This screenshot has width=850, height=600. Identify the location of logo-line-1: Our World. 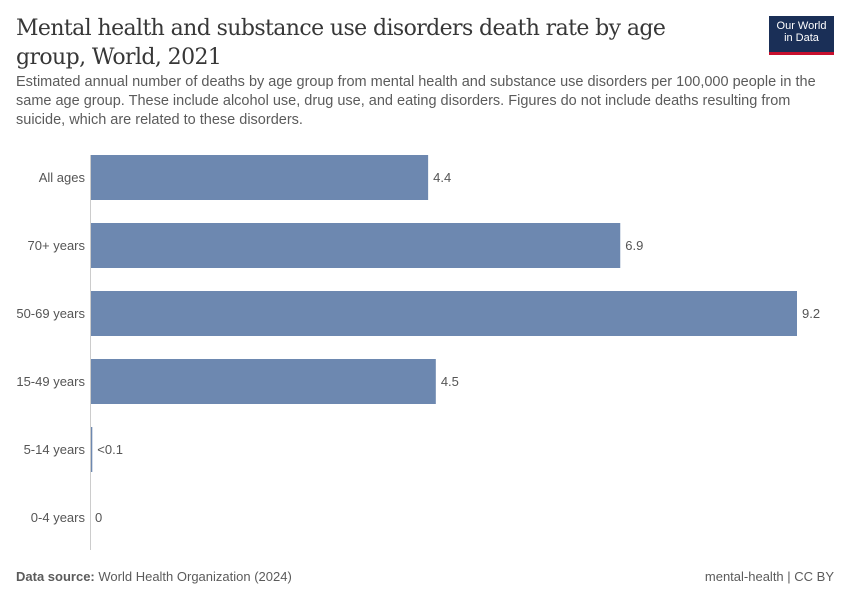
(801, 26).